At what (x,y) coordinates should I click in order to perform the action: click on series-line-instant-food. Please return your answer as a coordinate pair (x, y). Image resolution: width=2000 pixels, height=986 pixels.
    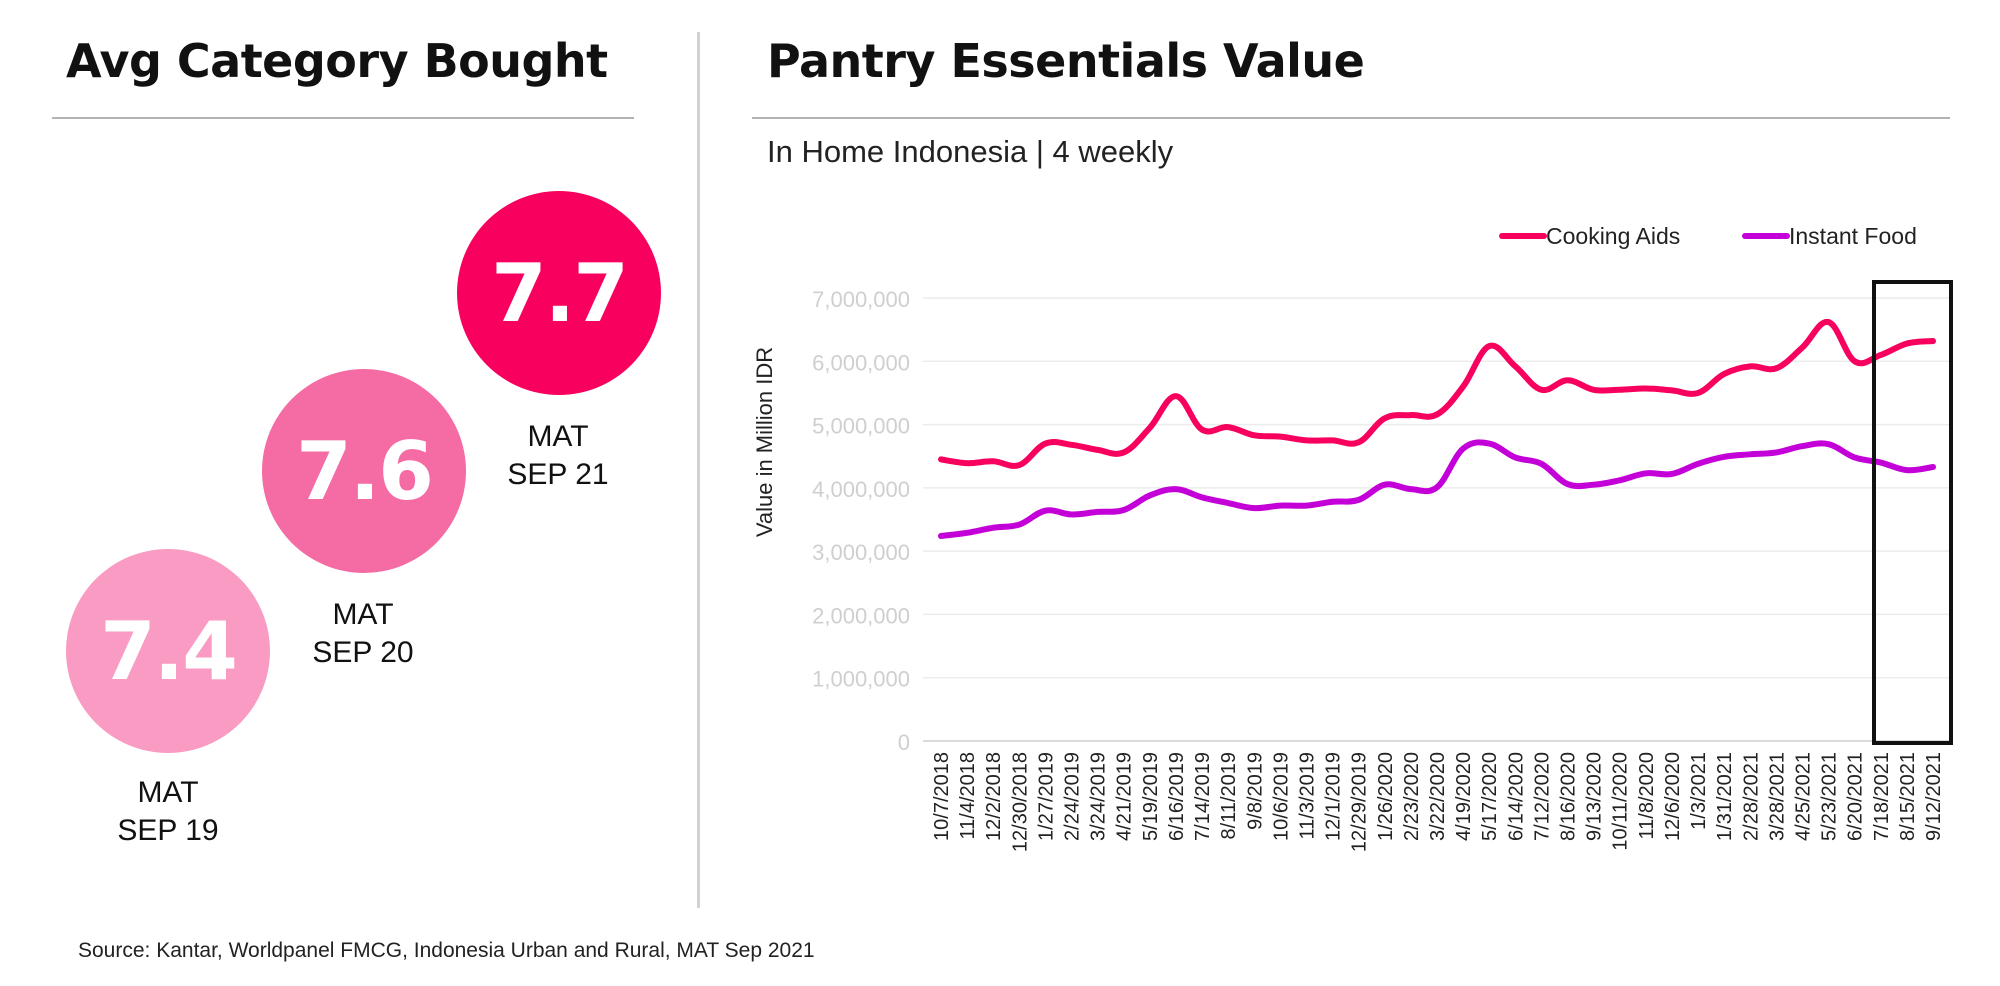
    Looking at the image, I should click on (1437, 489).